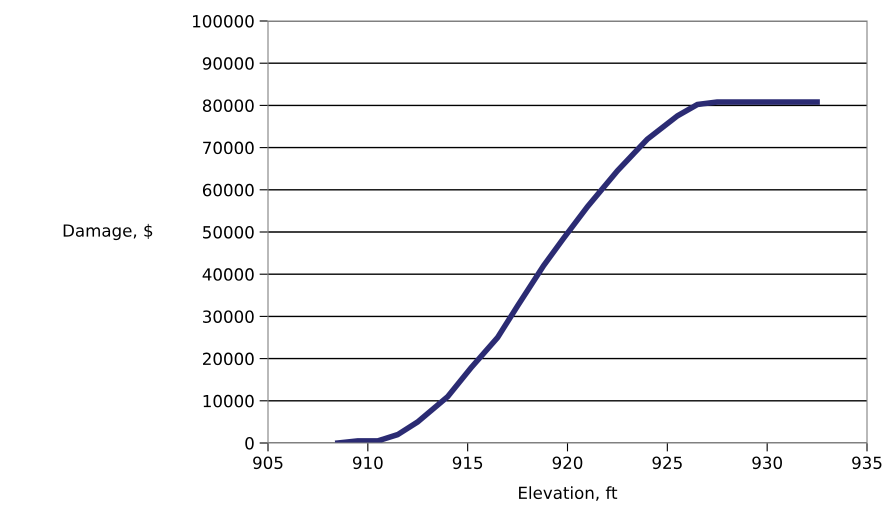 The image size is (889, 525). What do you see at coordinates (228, 232) in the screenshot?
I see `y-tick-label: 50000` at bounding box center [228, 232].